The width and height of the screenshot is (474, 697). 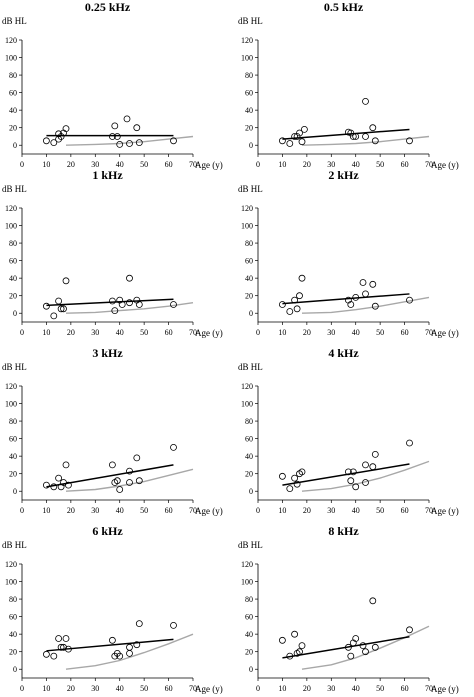 I want to click on y-tick-label: 80, so click(x=13, y=243).